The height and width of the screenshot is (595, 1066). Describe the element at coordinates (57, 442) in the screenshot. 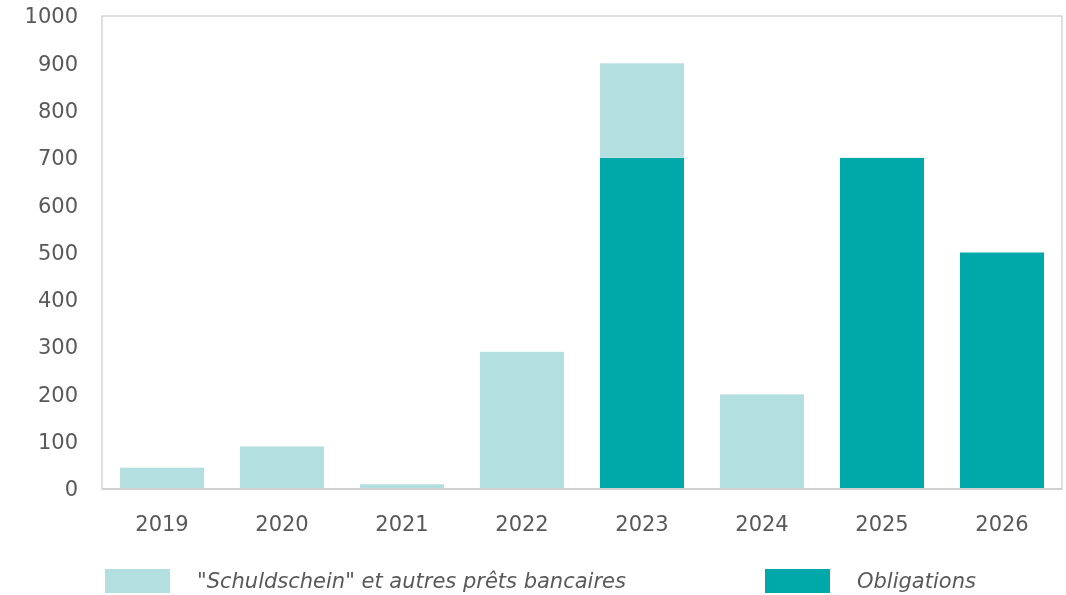

I see `y-tick-label: 100` at that location.